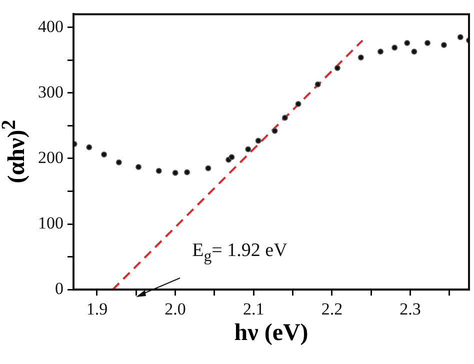 Image resolution: width=474 pixels, height=364 pixels. What do you see at coordinates (240, 253) in the screenshot?
I see `annotation: E$_{g}$= 1.92 eV` at bounding box center [240, 253].